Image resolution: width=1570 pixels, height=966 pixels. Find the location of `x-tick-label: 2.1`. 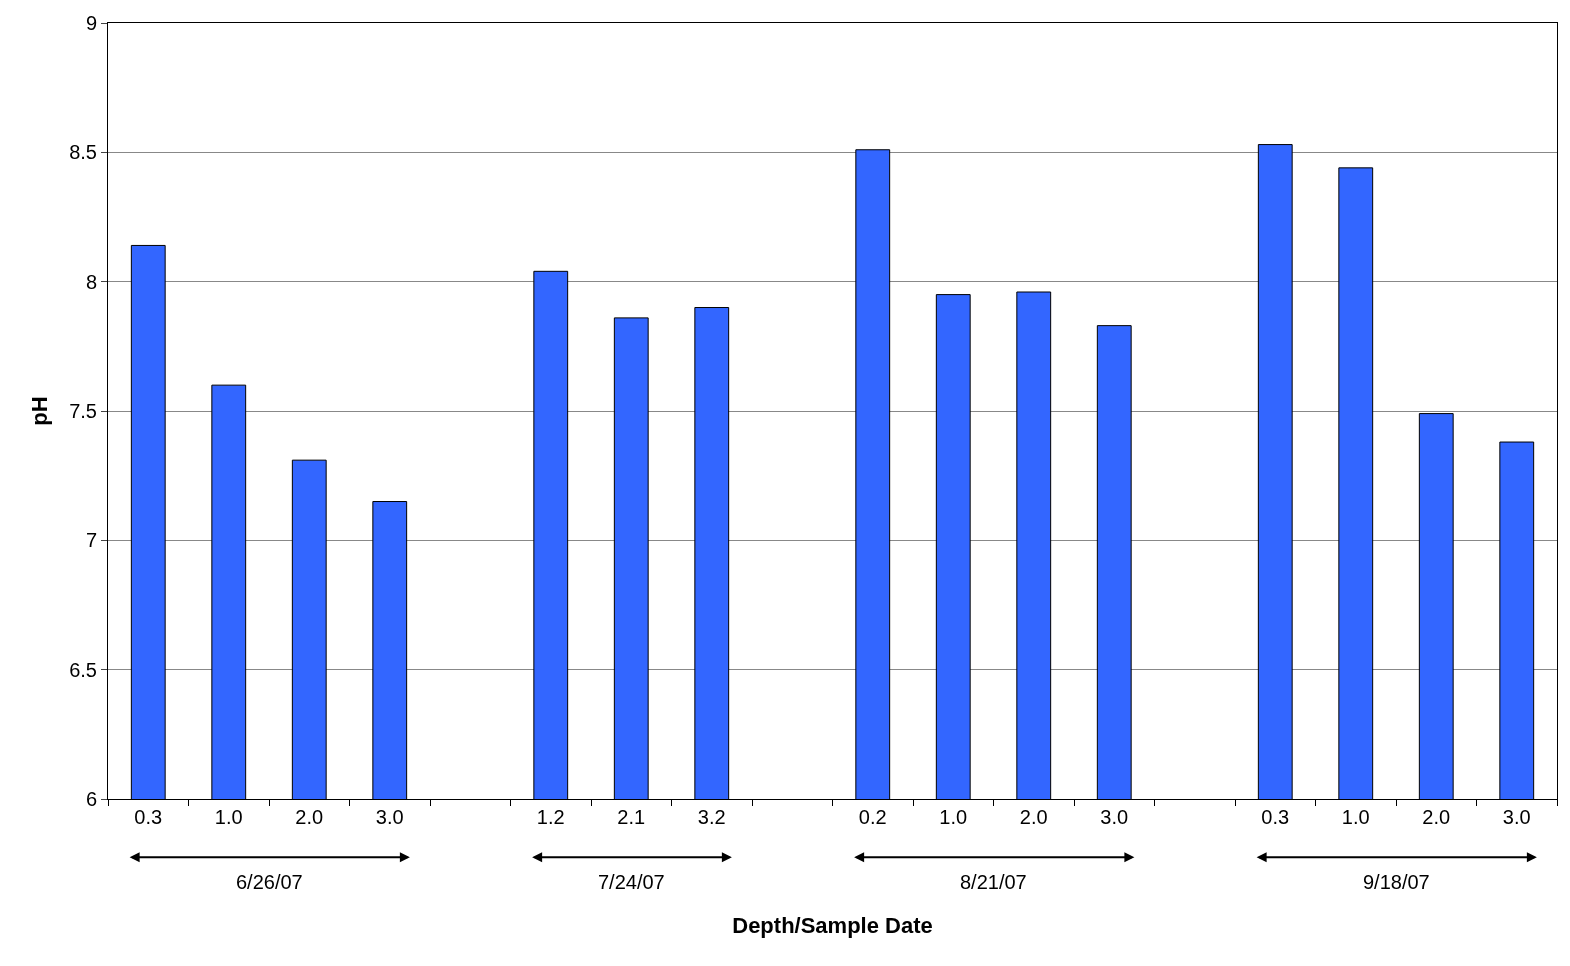

x-tick-label: 2.1 is located at coordinates (631, 817).